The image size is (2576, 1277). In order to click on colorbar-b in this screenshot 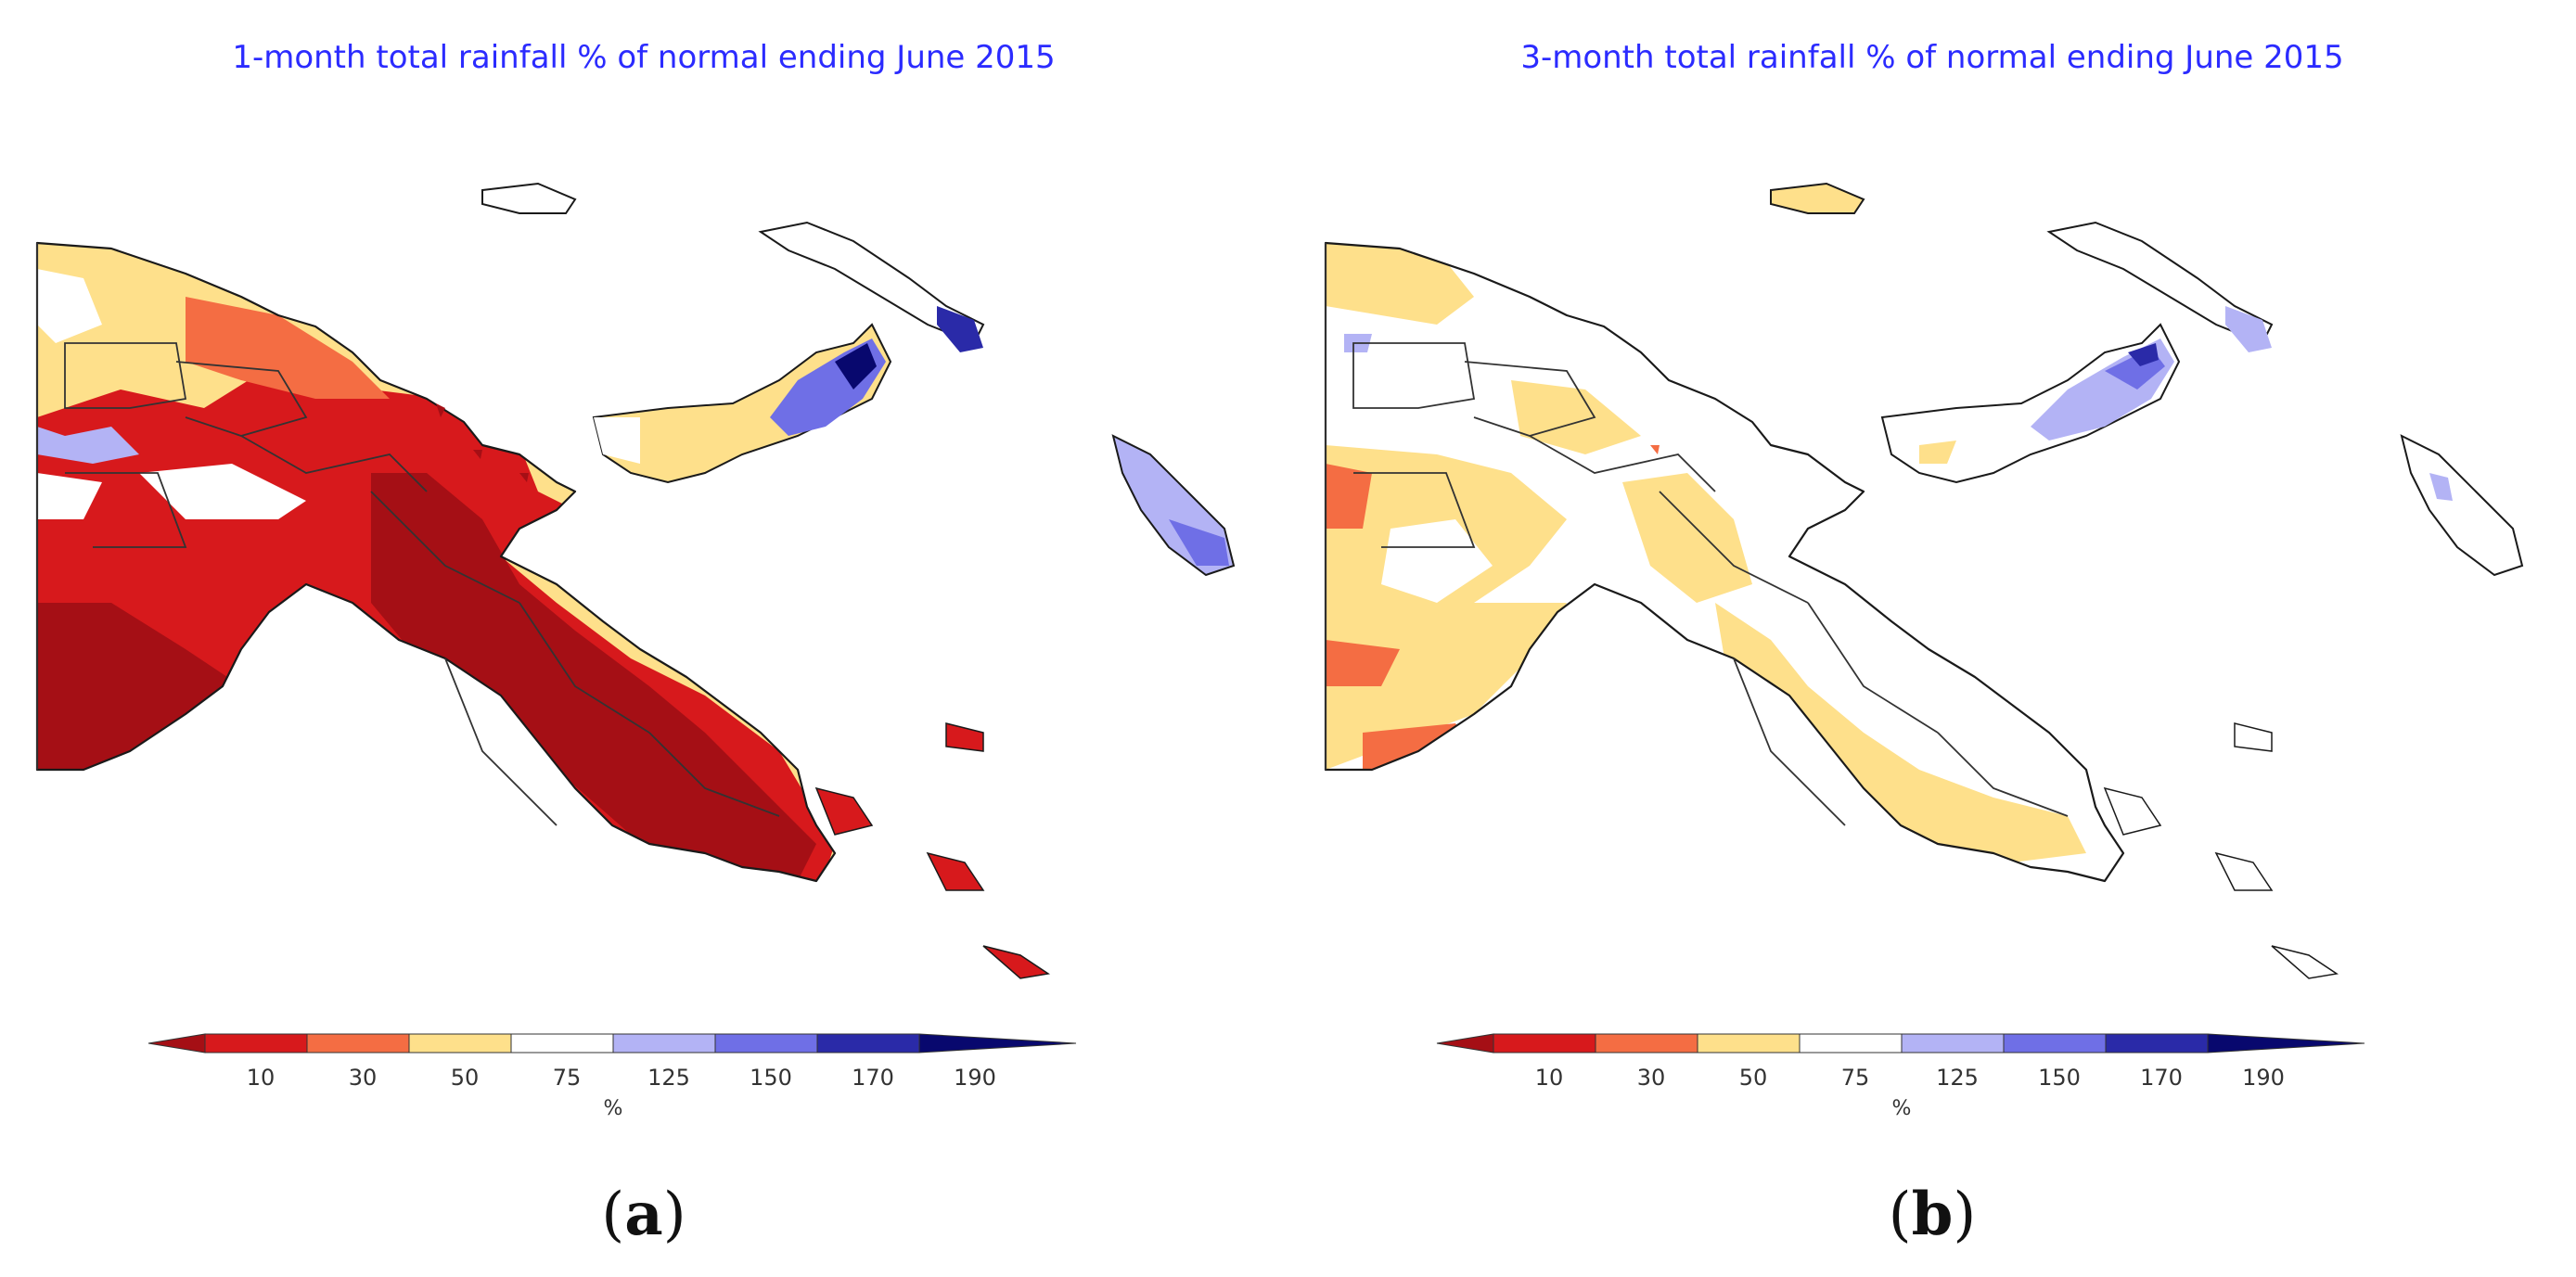, I will do `click(1900, 1043)`.